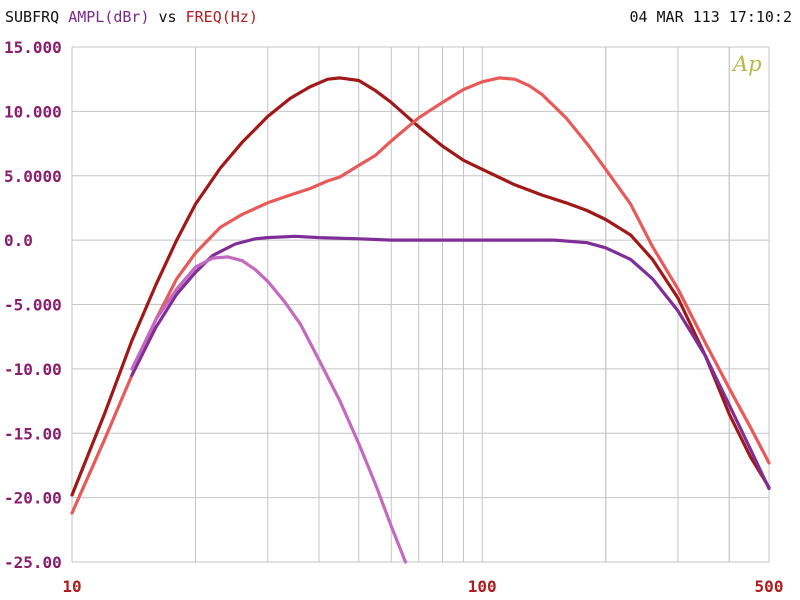 This screenshot has height=600, width=800. What do you see at coordinates (221, 17) in the screenshot?
I see `x-quantity-label: FREQ(Hz)` at bounding box center [221, 17].